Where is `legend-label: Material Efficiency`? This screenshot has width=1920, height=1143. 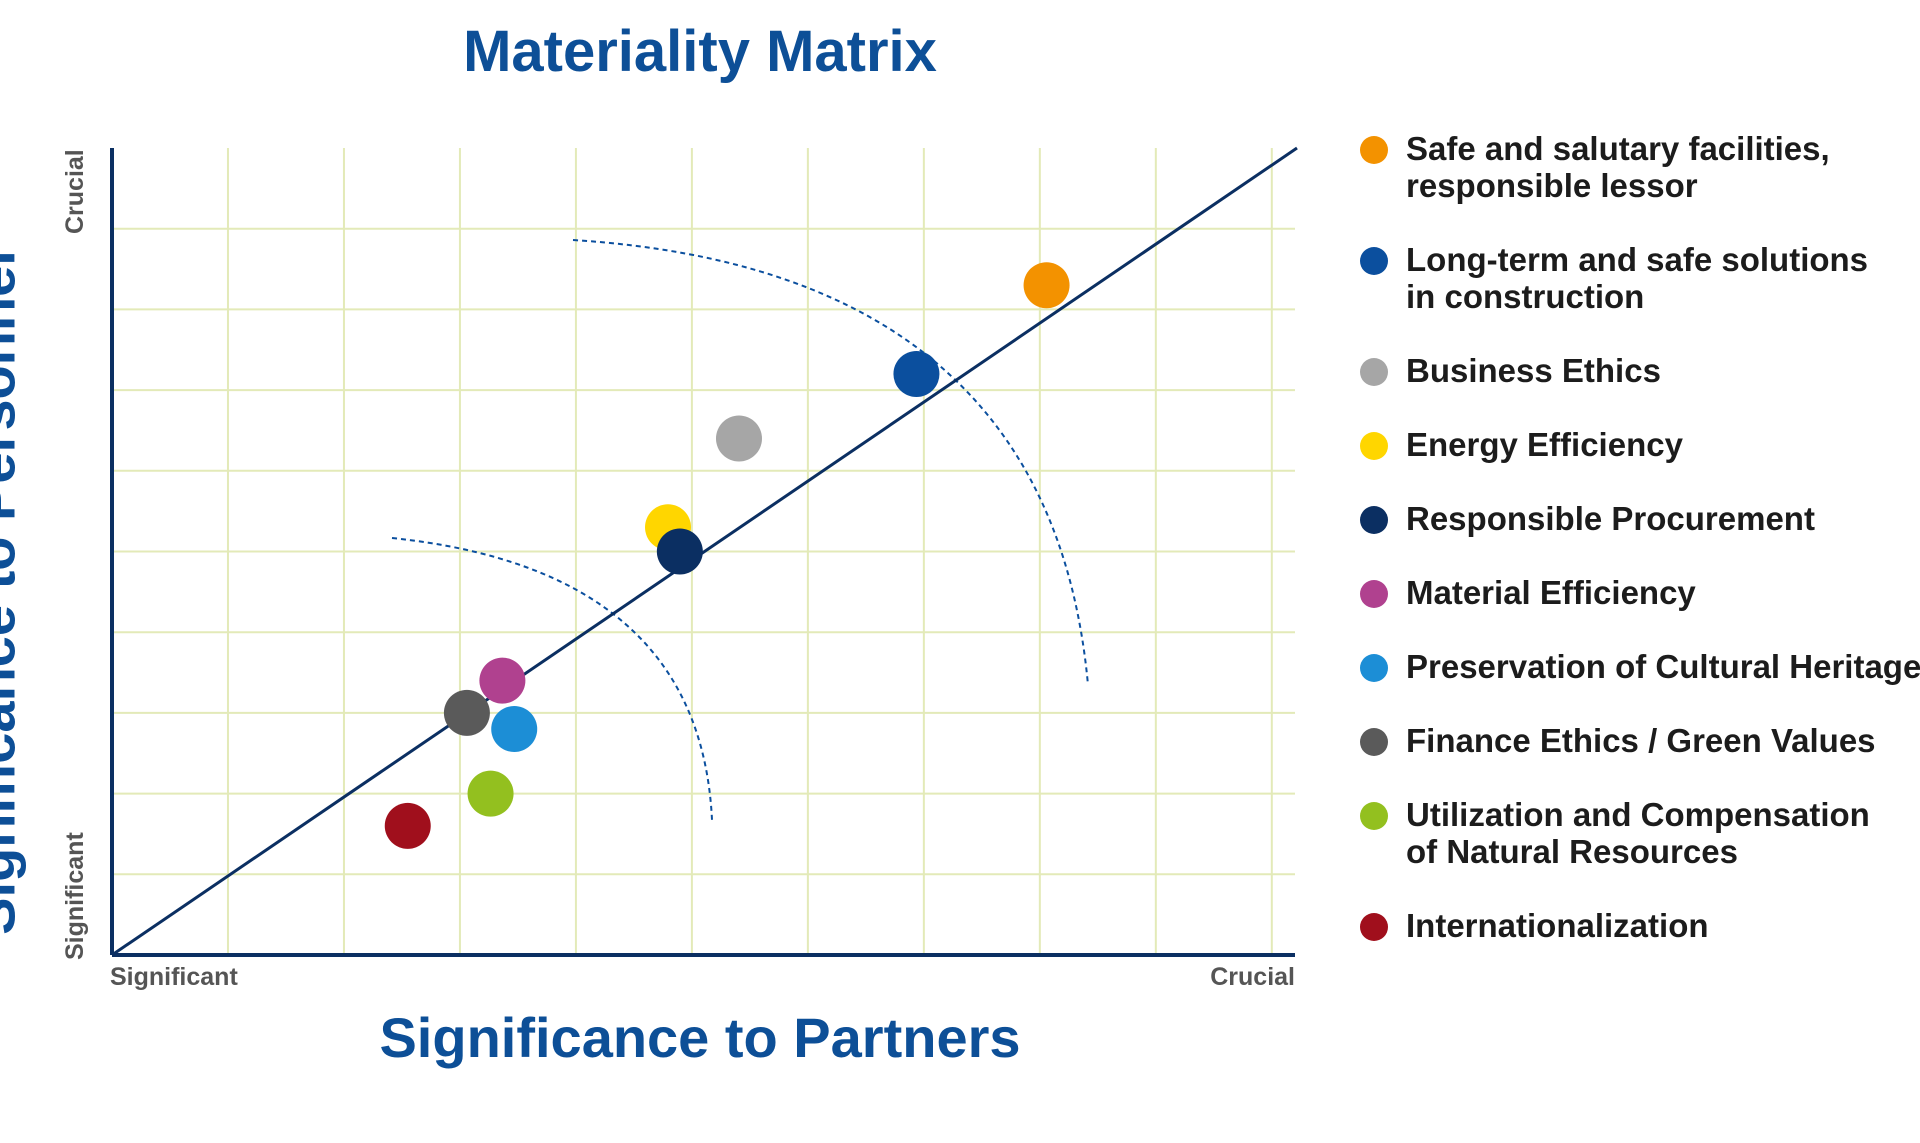 legend-label: Material Efficiency is located at coordinates (1551, 592).